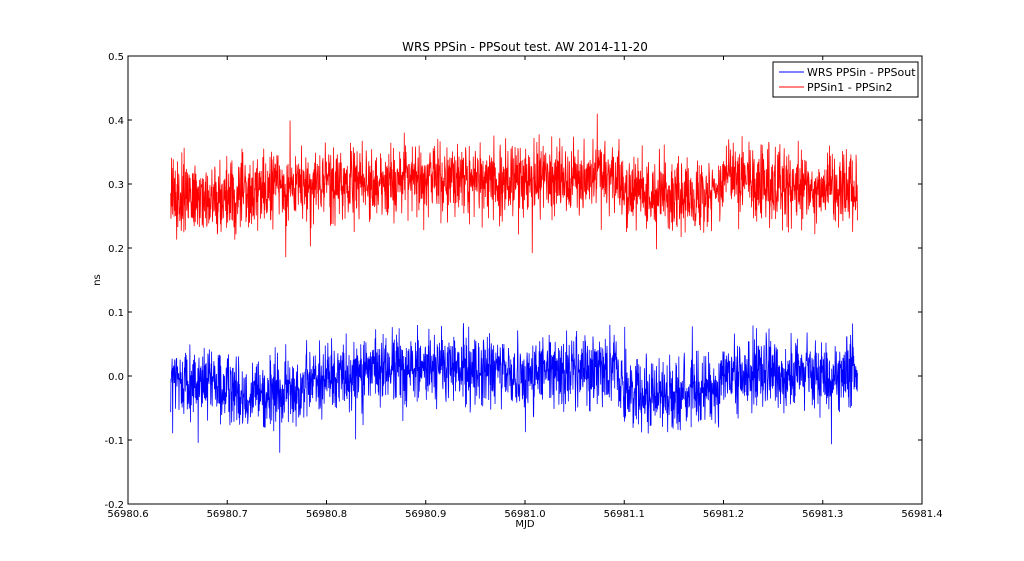  What do you see at coordinates (227, 514) in the screenshot?
I see `x-tick-label: 56980.7` at bounding box center [227, 514].